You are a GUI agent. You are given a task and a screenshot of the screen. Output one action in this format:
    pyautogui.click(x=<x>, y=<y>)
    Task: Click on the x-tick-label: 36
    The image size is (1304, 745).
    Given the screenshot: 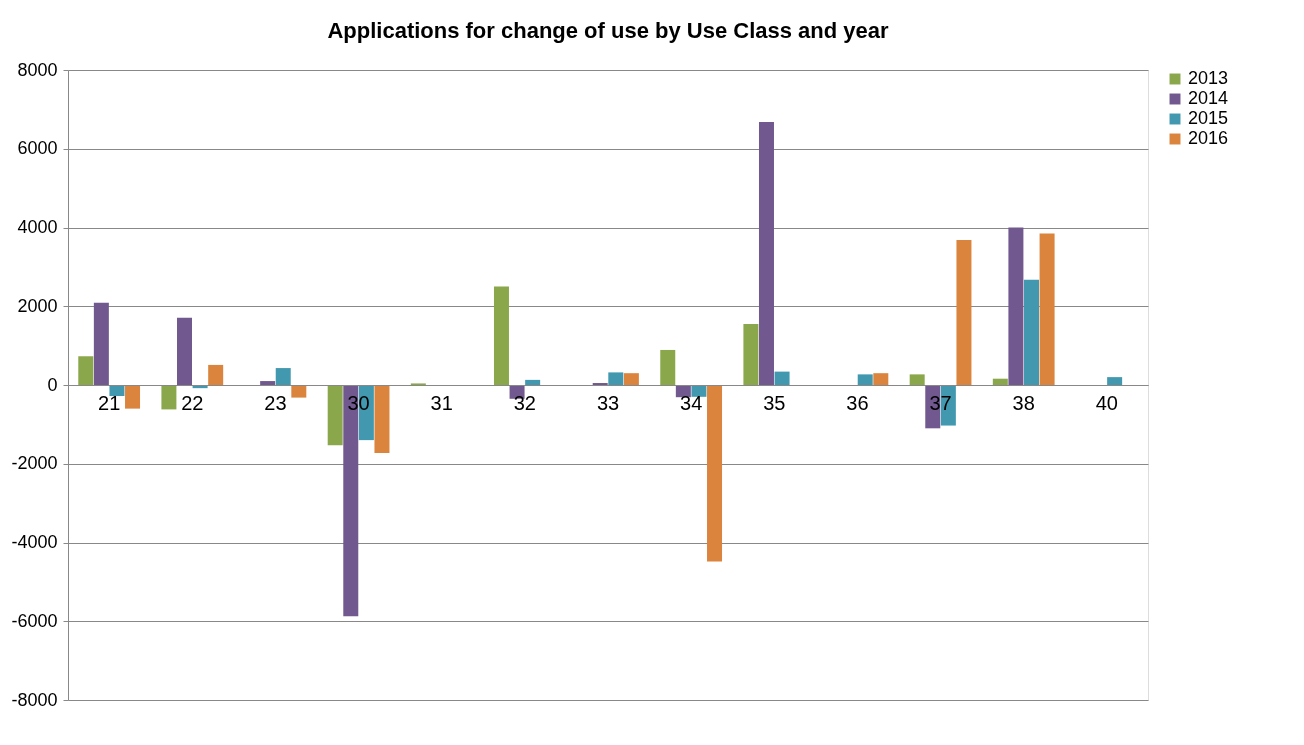 What is the action you would take?
    pyautogui.click(x=857, y=402)
    